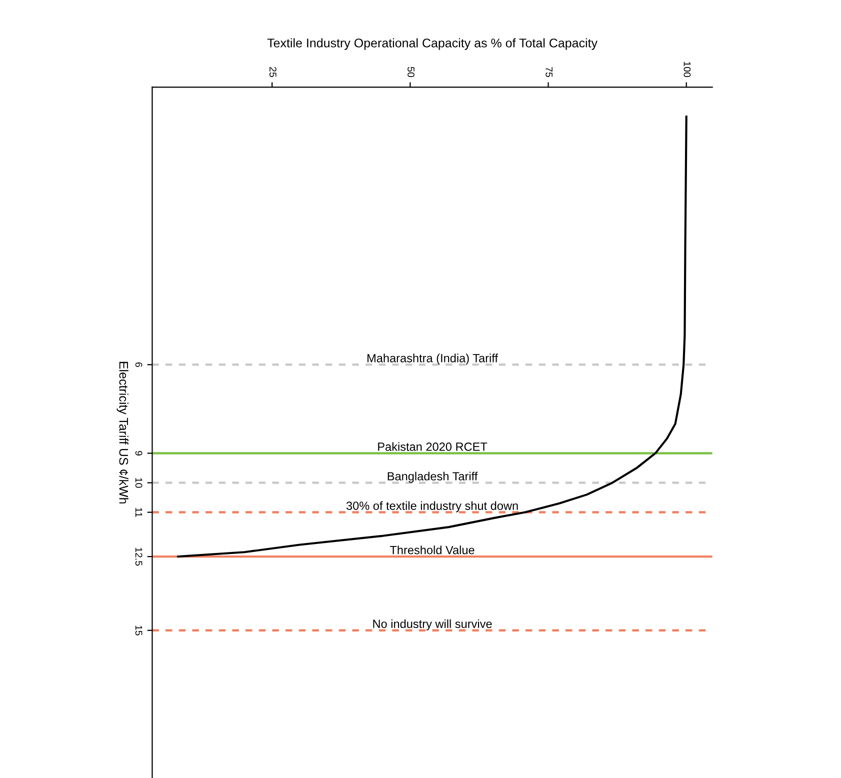  Describe the element at coordinates (138, 512) in the screenshot. I see `y-tick-label: 11` at that location.